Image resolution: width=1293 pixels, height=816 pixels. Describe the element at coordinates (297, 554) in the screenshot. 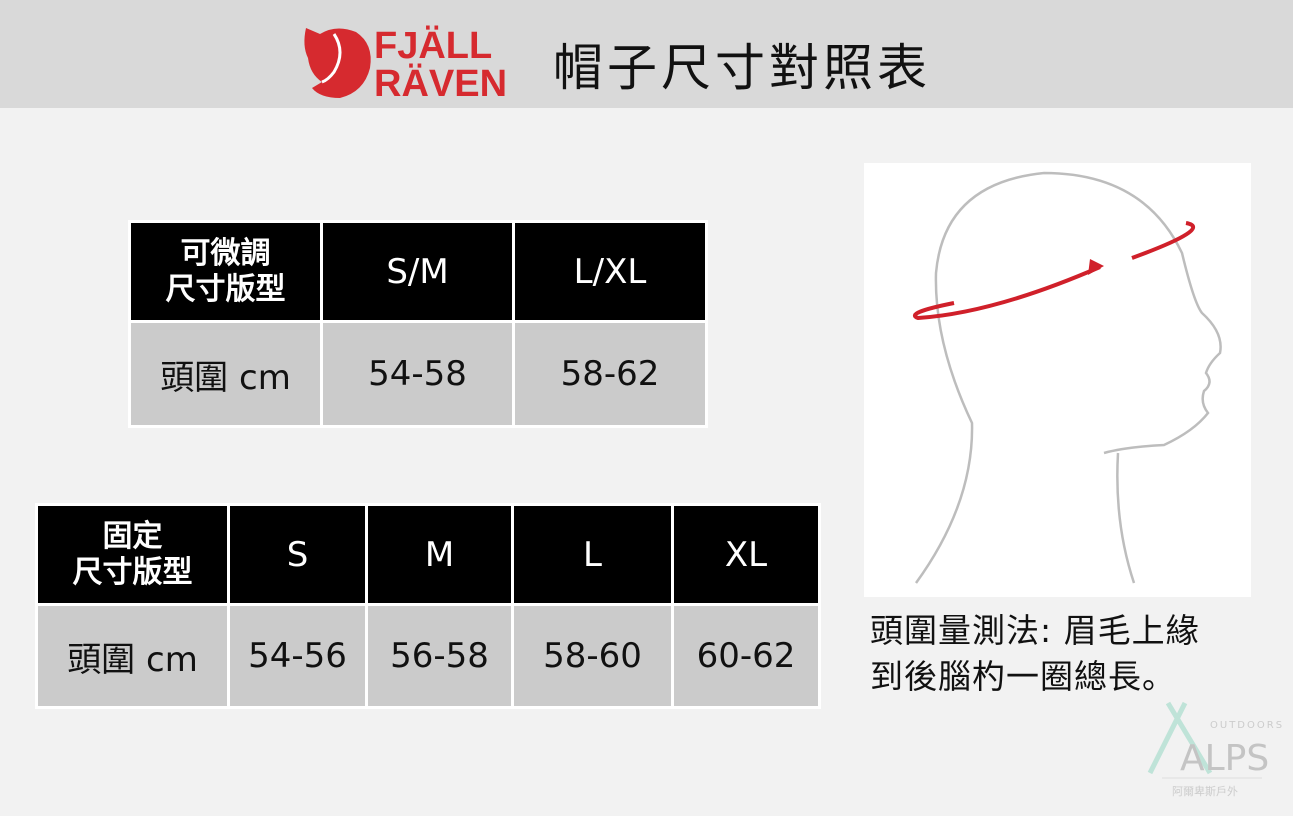

I see `header-cell: S` at that location.